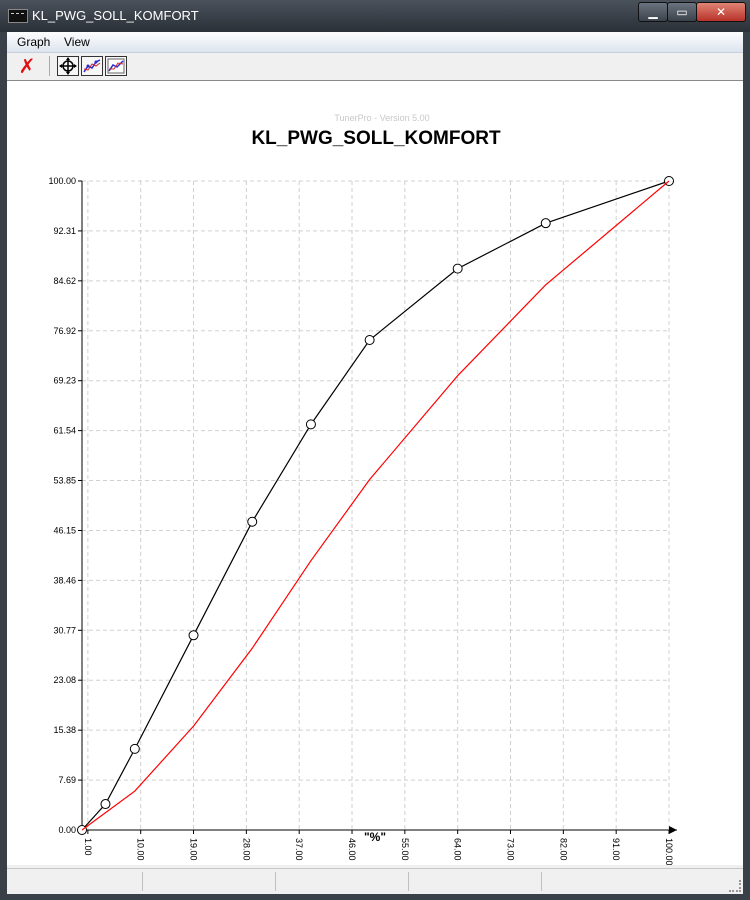 This screenshot has height=900, width=750. I want to click on minimize-button: ▁, so click(653, 12).